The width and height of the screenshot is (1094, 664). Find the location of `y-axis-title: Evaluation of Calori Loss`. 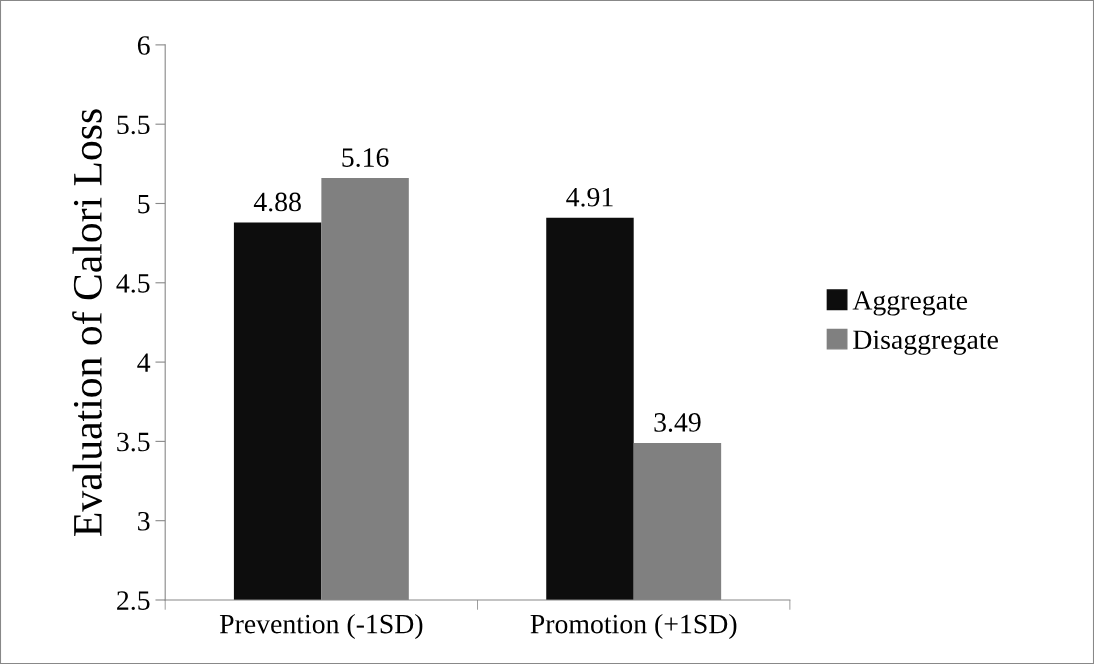

y-axis-title: Evaluation of Calori Loss is located at coordinates (87, 322).